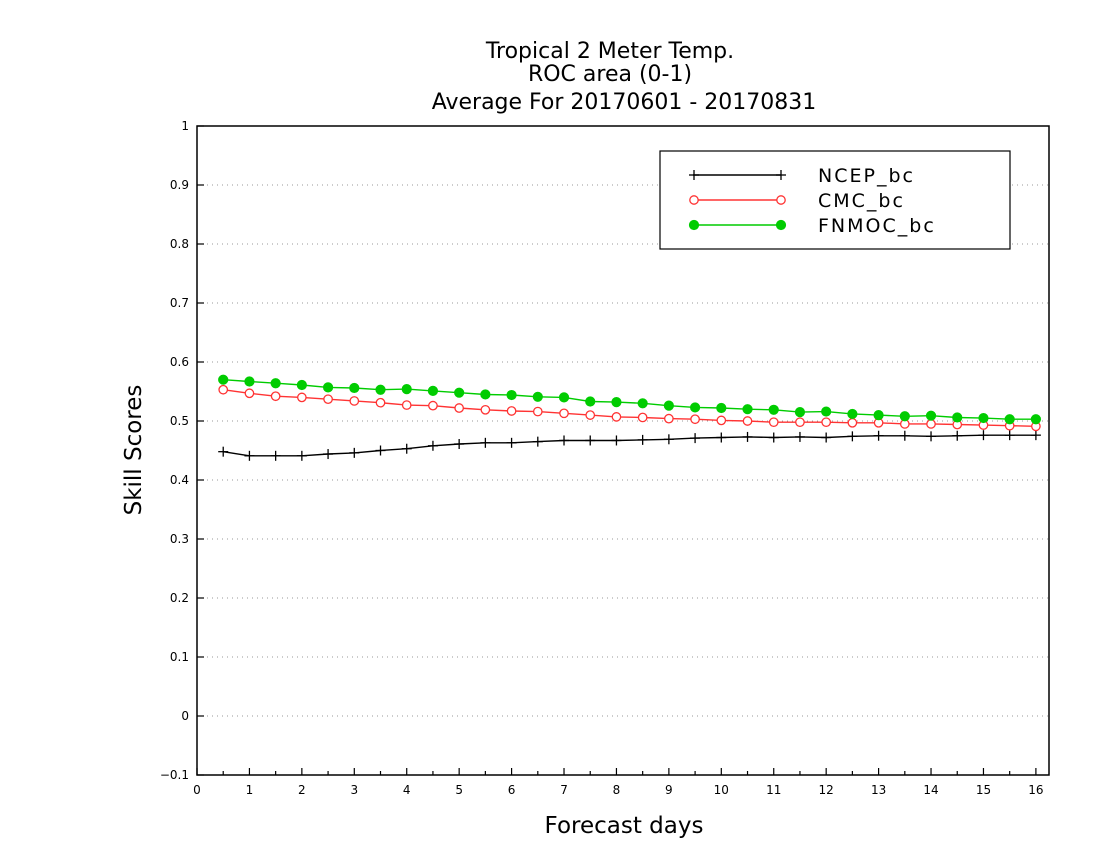 This screenshot has height=850, width=1100. What do you see at coordinates (773, 790) in the screenshot?
I see `x-tick-label: 11` at bounding box center [773, 790].